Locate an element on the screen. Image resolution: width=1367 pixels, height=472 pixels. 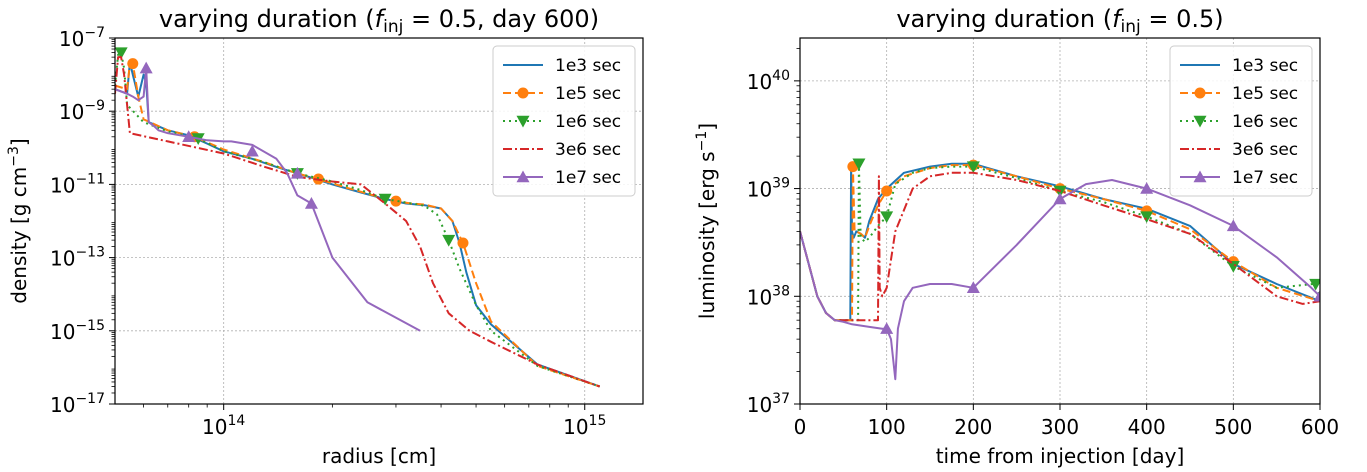
density-y-axis-label: density [g cm−3] is located at coordinates (18, 220).